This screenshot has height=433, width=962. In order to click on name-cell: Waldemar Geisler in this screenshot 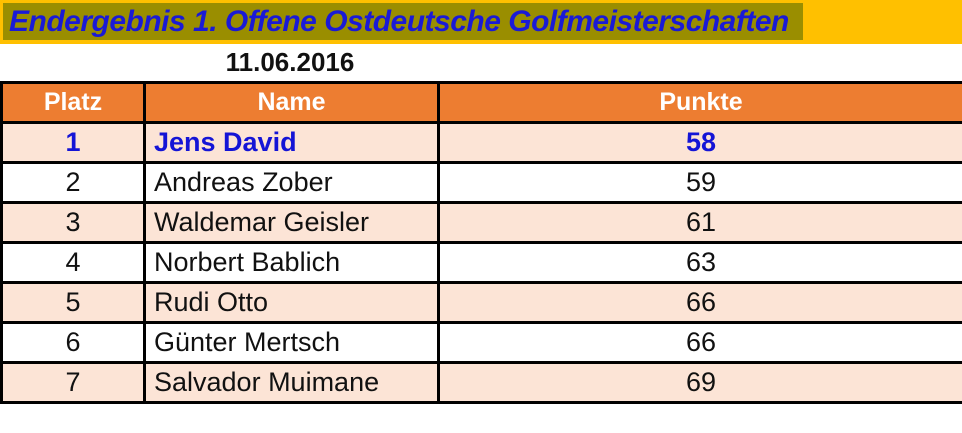, I will do `click(291, 222)`.